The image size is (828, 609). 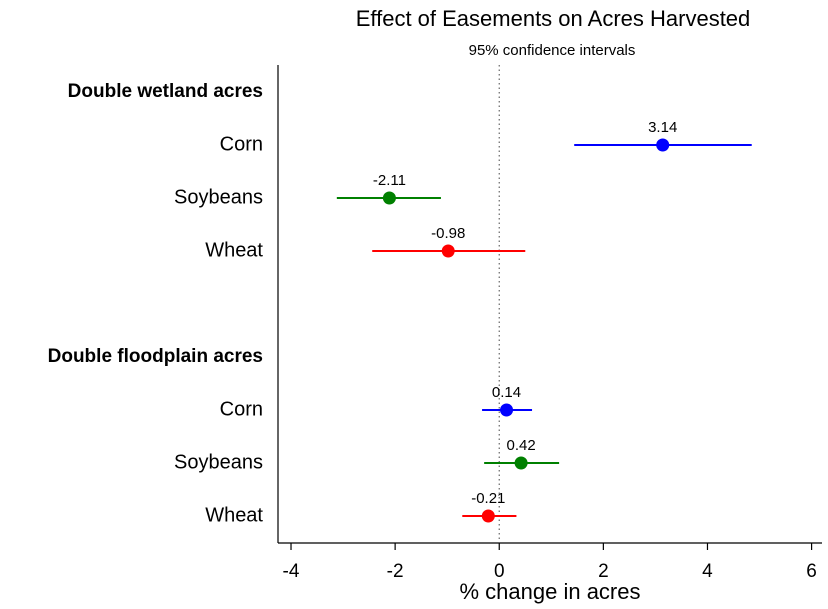 I want to click on x-tick-label: 2, so click(x=603, y=571).